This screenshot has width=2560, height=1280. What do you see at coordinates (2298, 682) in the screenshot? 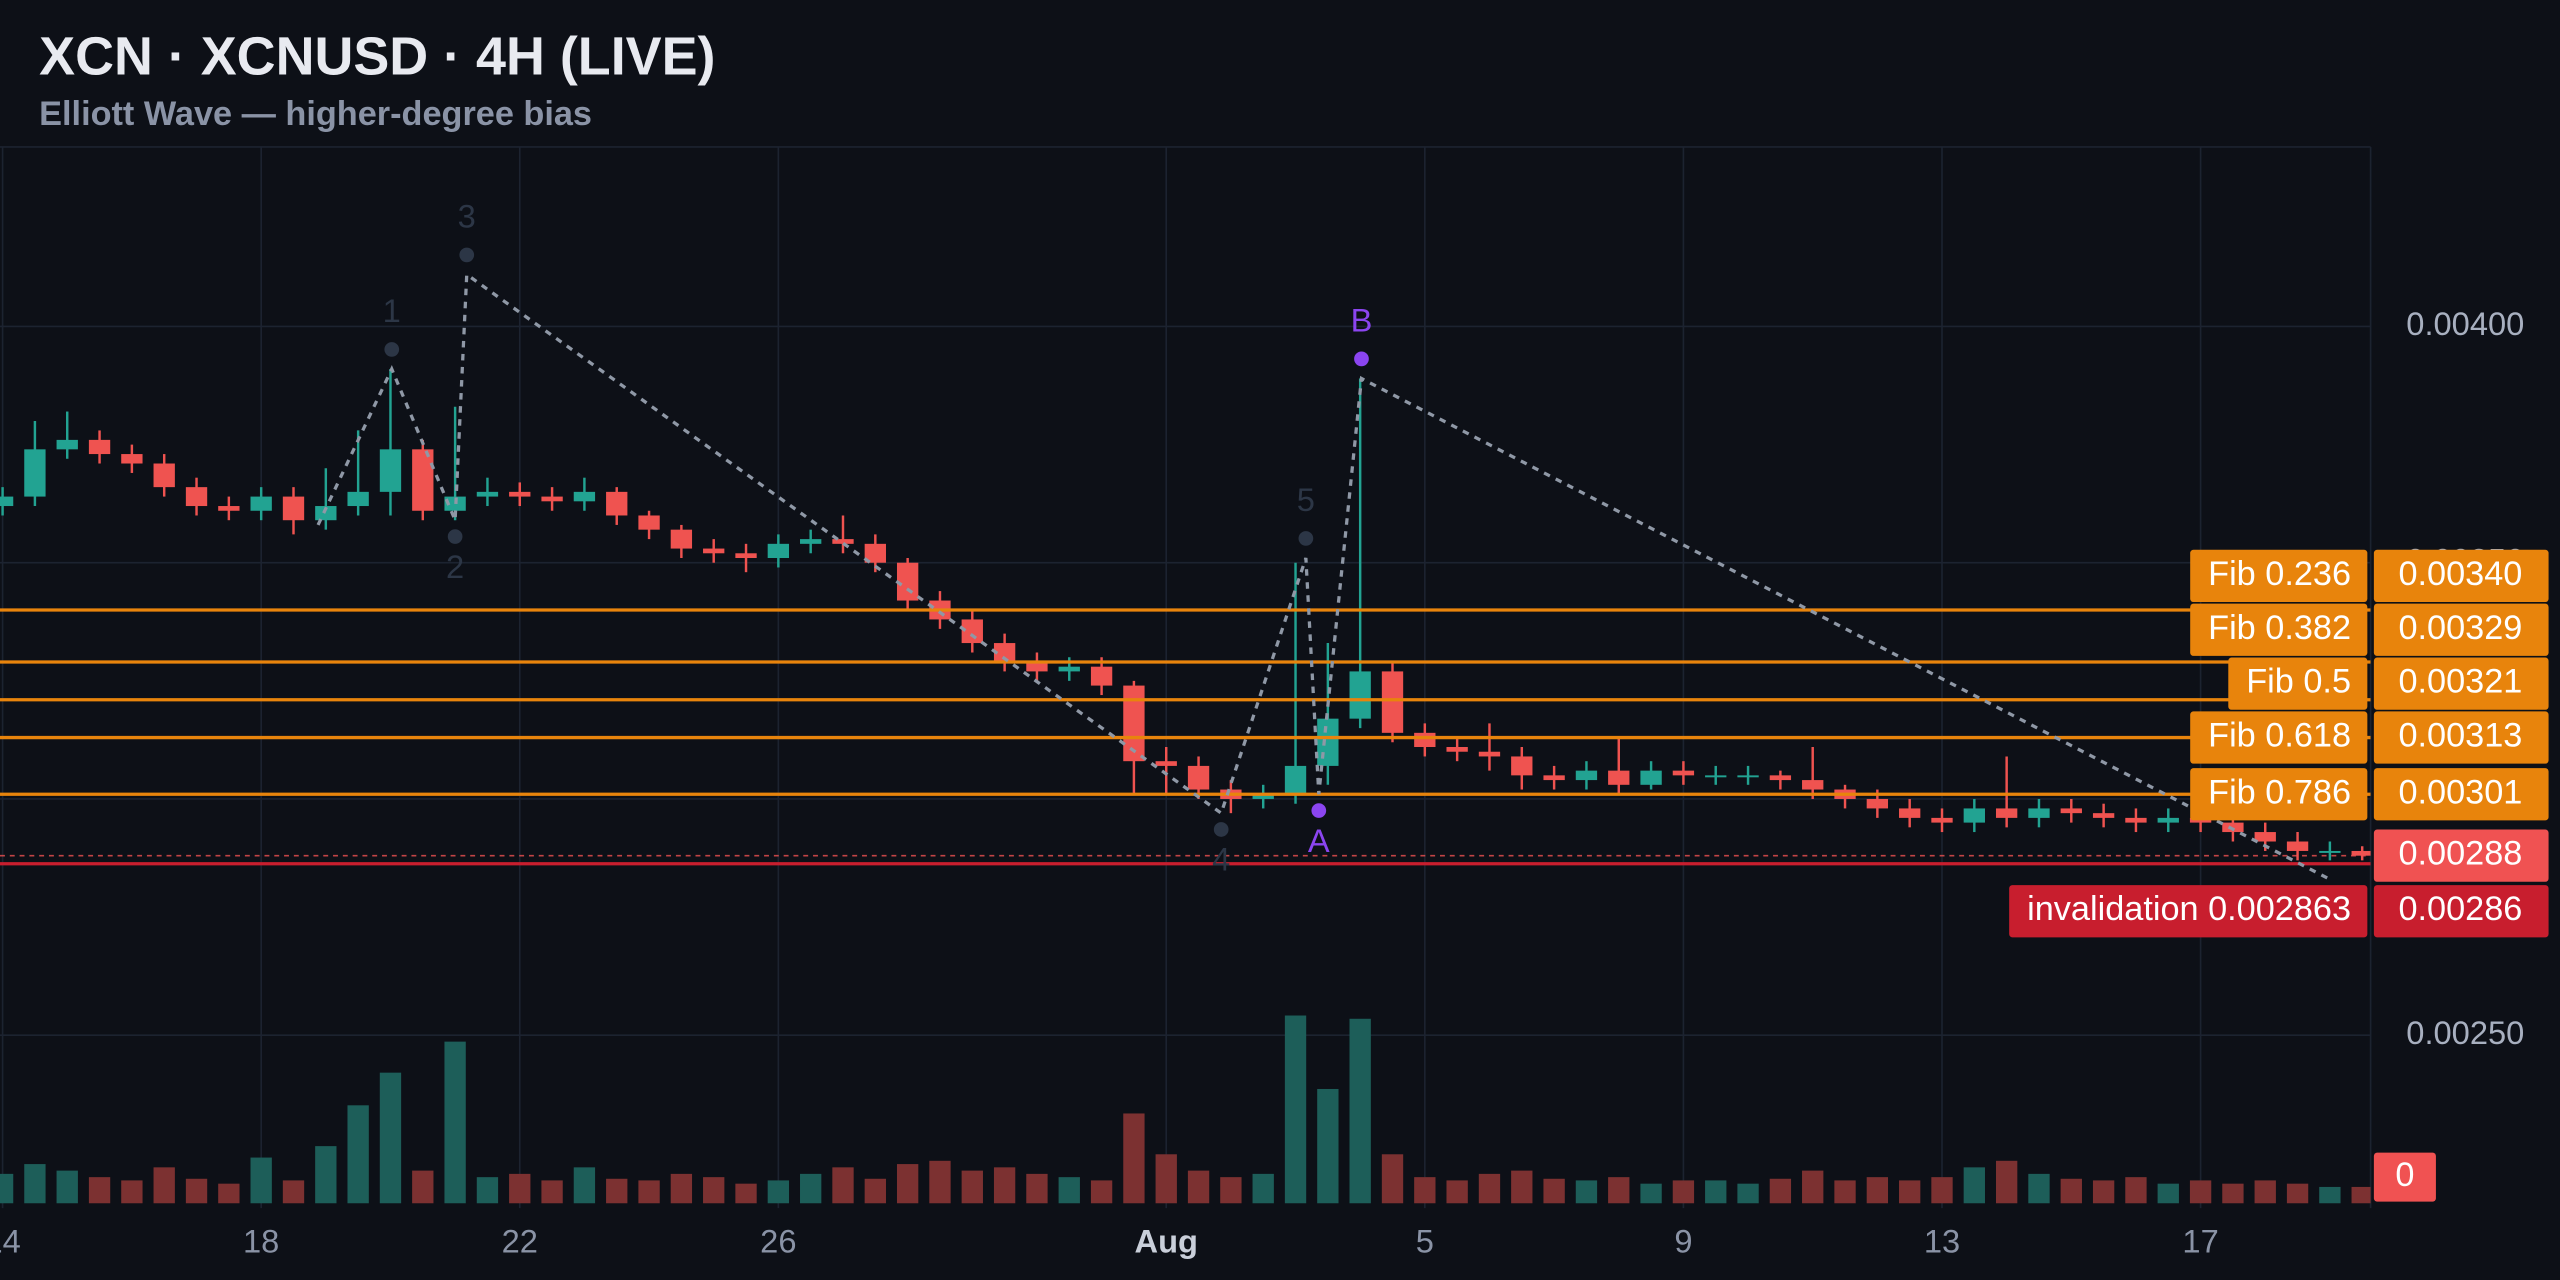
I see `fib-label: Fib 0.5` at bounding box center [2298, 682].